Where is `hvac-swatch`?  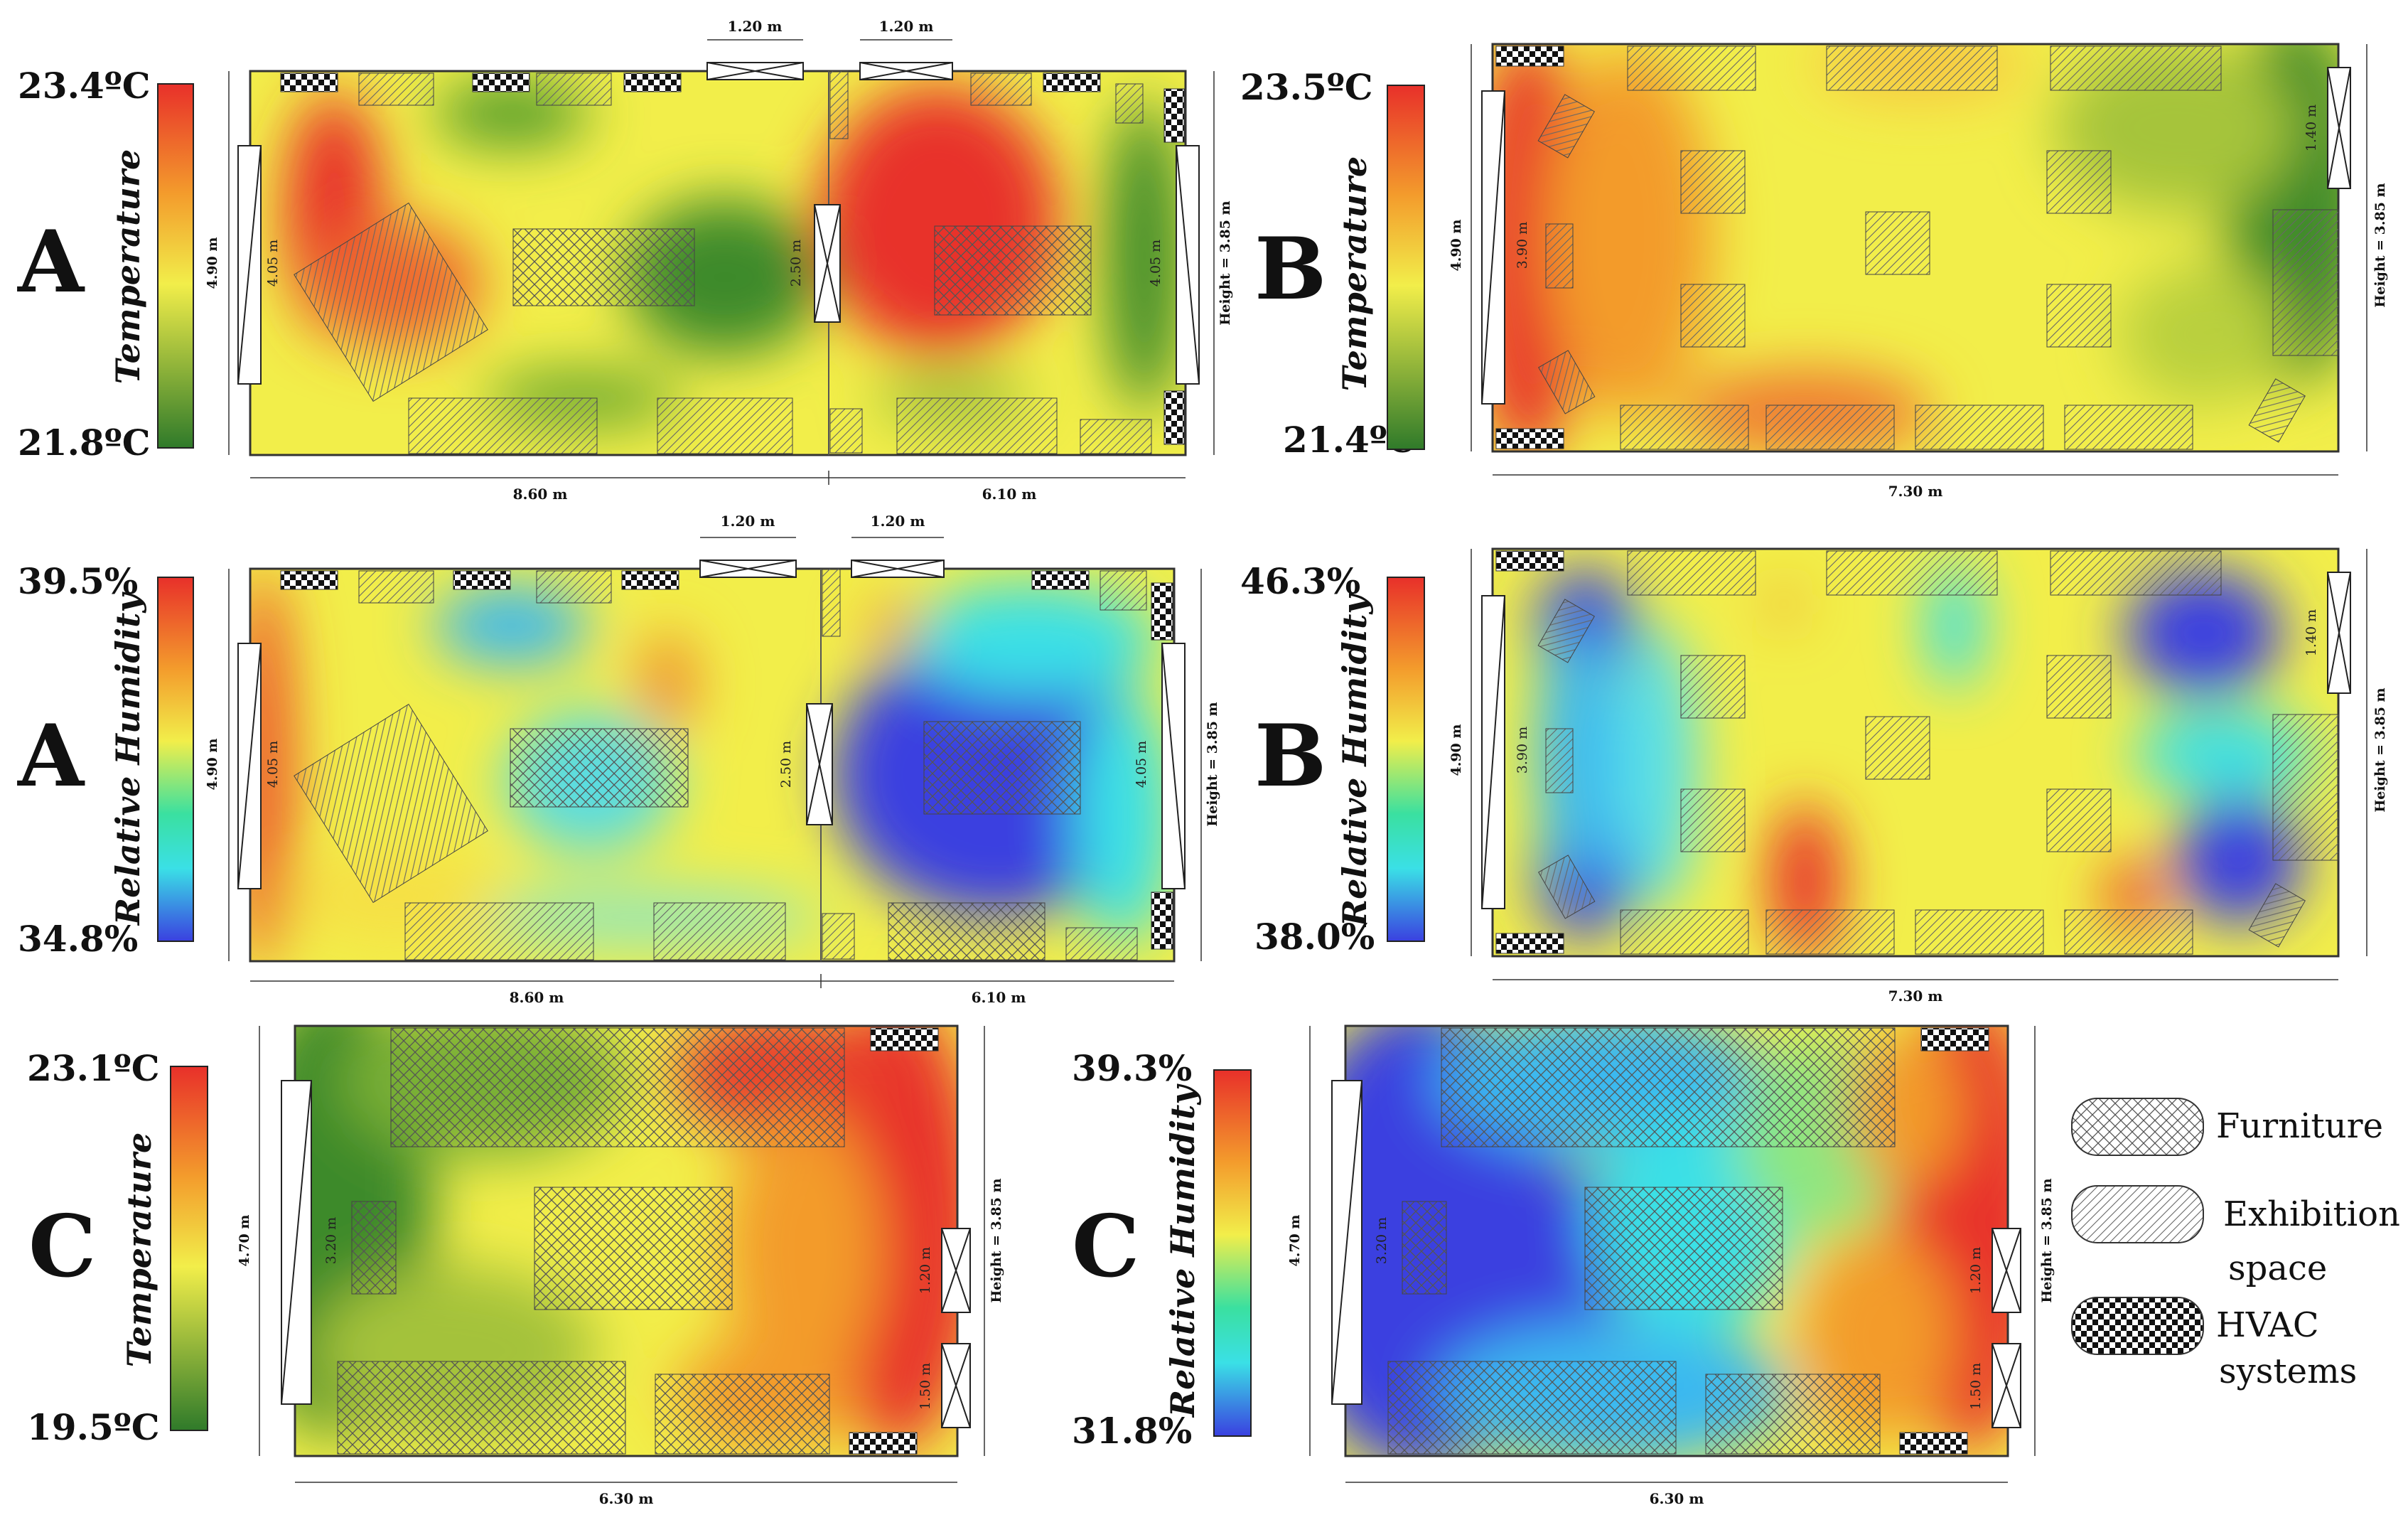
hvac-swatch is located at coordinates (2137, 1326).